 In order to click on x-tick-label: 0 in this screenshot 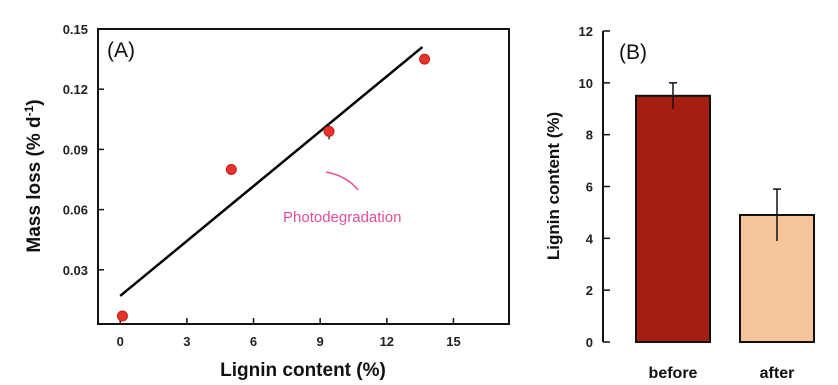, I will do `click(120, 341)`.